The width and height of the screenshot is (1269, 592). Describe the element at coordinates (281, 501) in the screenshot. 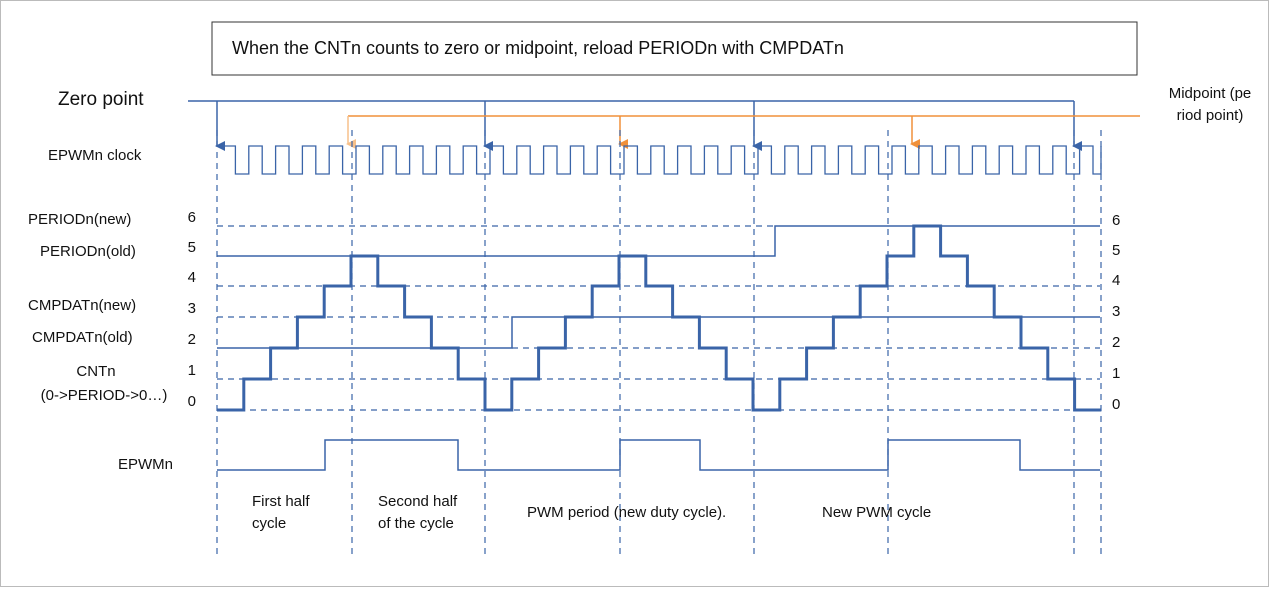

I see `phase-label: First half` at that location.